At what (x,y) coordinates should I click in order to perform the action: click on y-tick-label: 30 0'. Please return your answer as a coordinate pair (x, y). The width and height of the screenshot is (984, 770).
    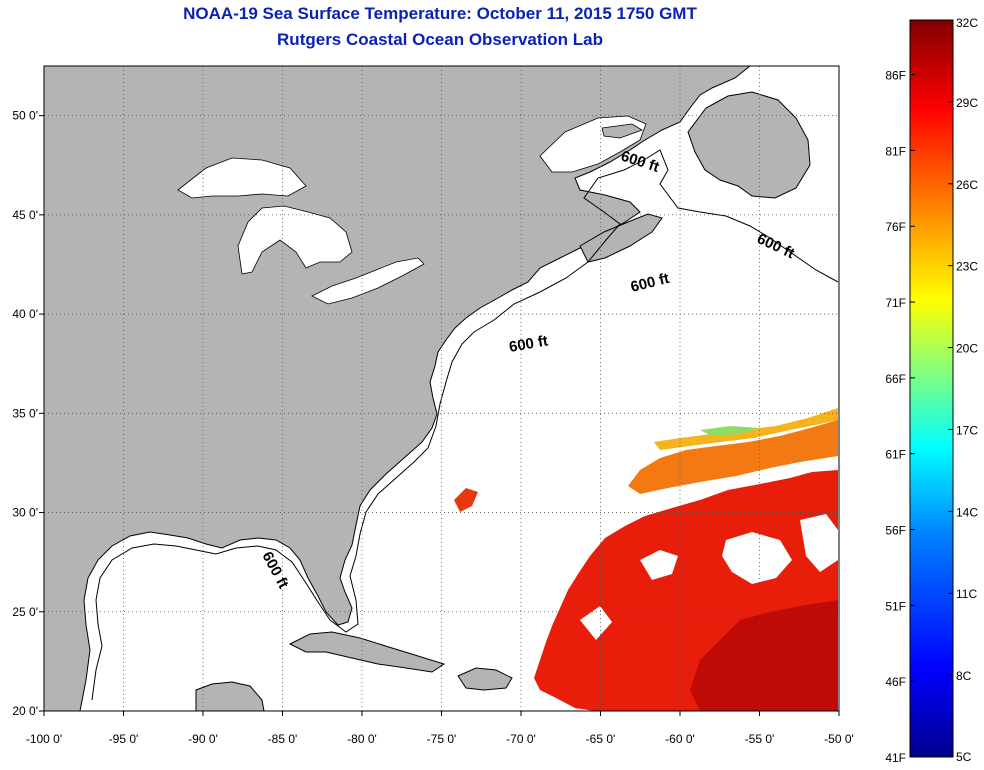
    Looking at the image, I should click on (25, 513).